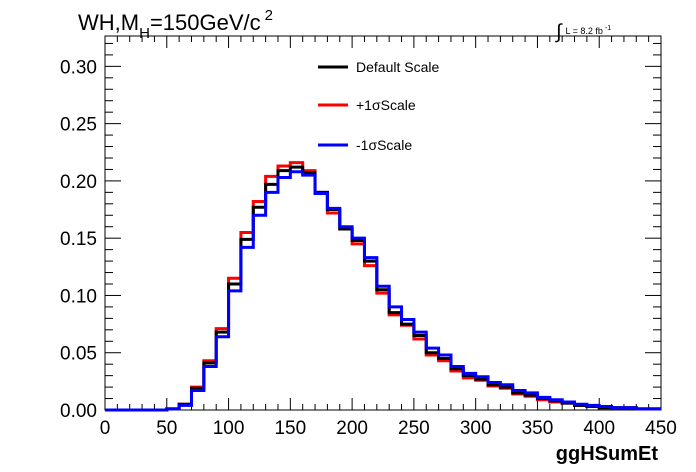 The height and width of the screenshot is (472, 696). What do you see at coordinates (290, 428) in the screenshot?
I see `x-tick-label: 150` at bounding box center [290, 428].